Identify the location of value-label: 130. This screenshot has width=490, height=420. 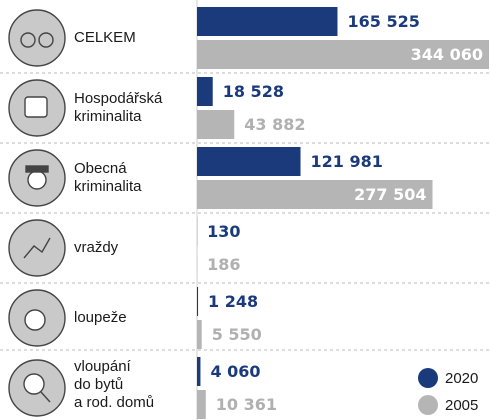
(223, 231).